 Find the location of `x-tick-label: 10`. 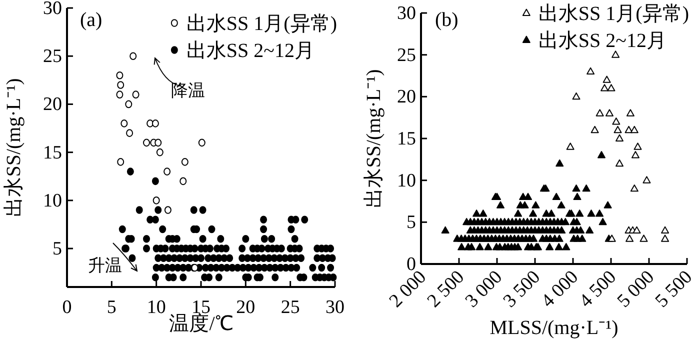

x-tick-label: 10 is located at coordinates (156, 307).